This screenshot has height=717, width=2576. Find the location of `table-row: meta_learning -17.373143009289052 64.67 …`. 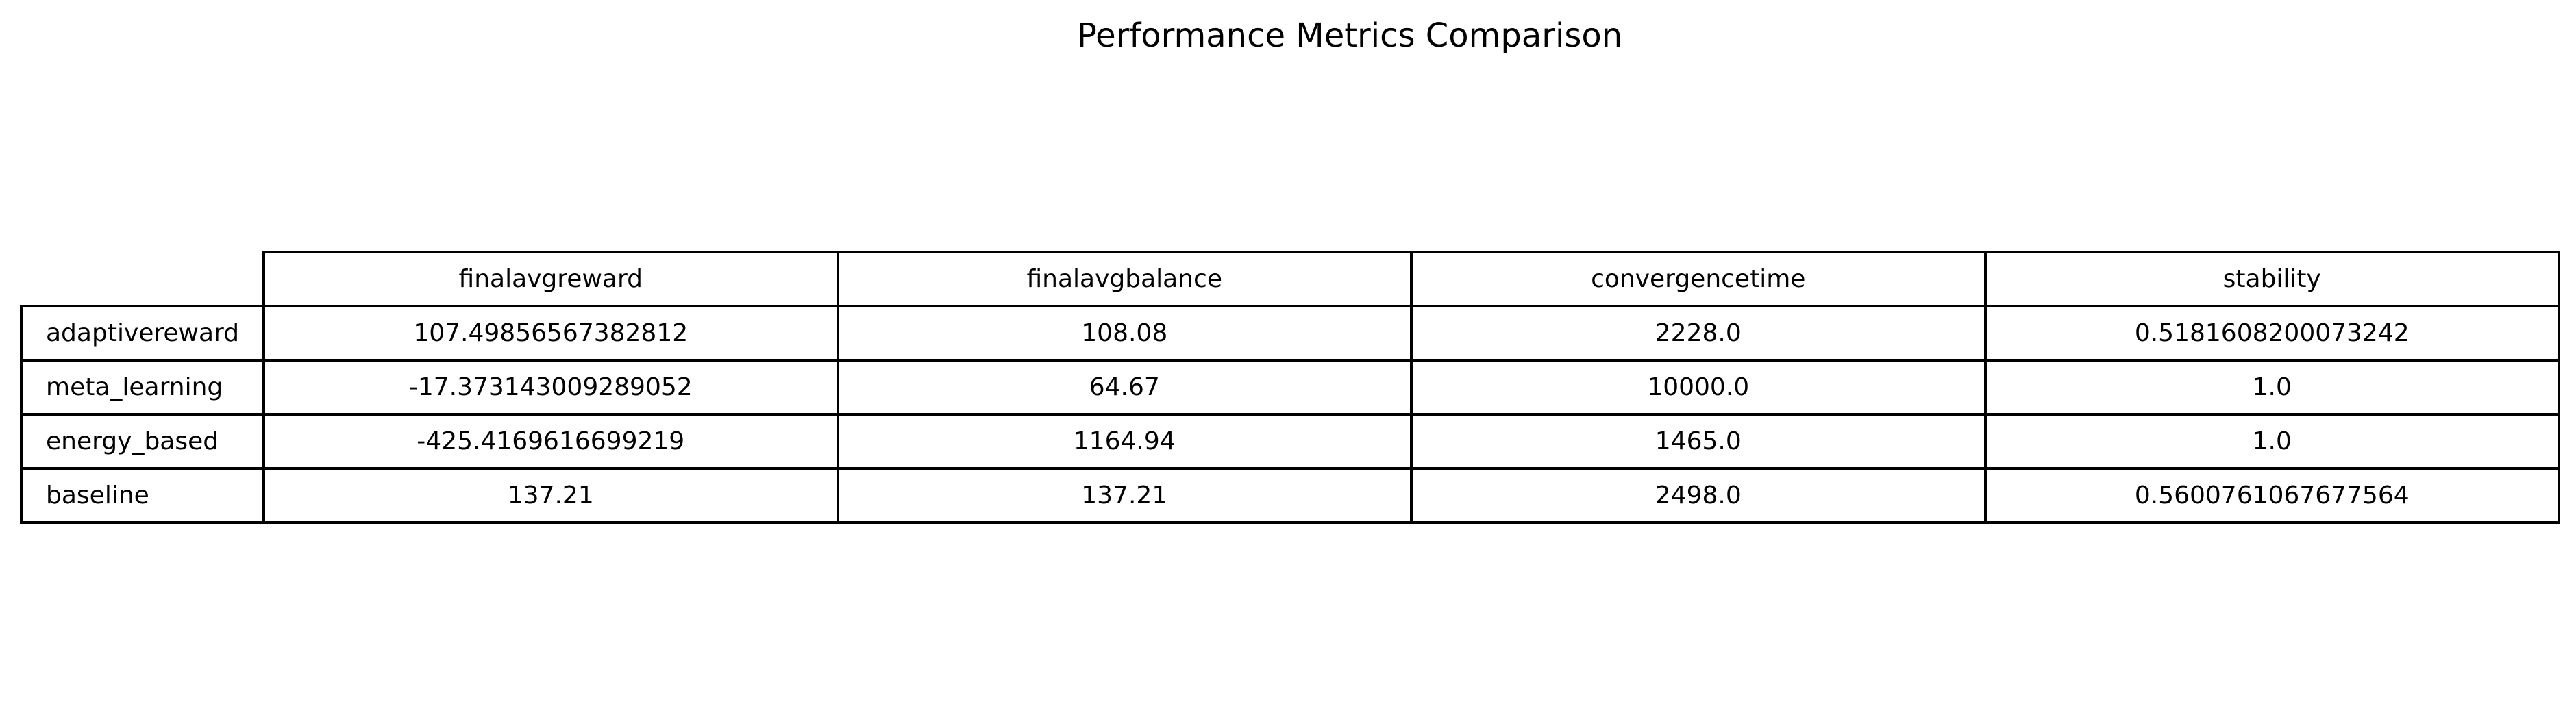

table-row: meta_learning -17.373143009289052 64.67 … is located at coordinates (1290, 387).